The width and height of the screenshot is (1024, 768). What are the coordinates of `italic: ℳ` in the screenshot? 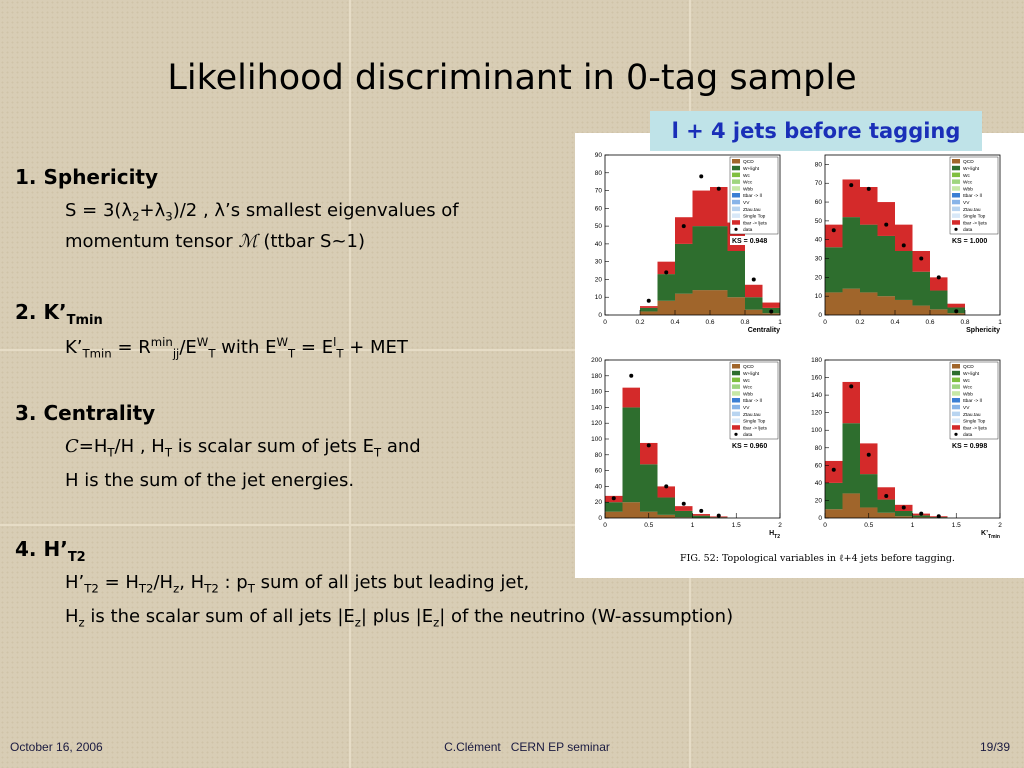 It's located at (248, 241).